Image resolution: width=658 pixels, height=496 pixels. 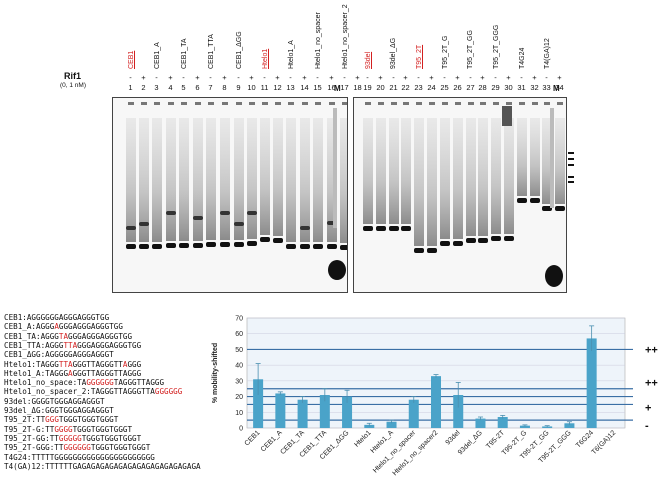 What do you see at coordinates (215, 373) in the screenshot?
I see `y-axis-label: % mobility-shifted` at bounding box center [215, 373].